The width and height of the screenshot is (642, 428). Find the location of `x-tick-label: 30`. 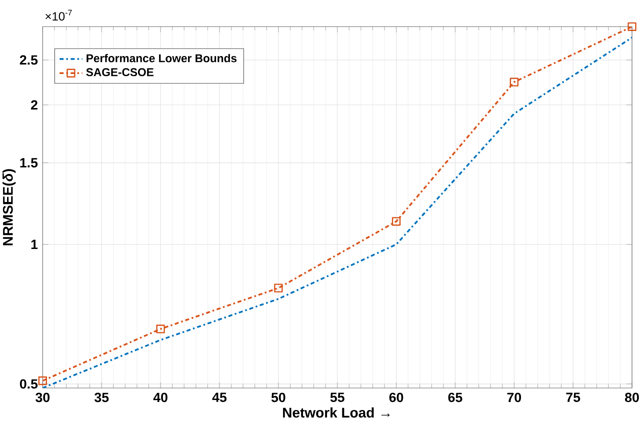

x-tick-label: 30 is located at coordinates (43, 397).